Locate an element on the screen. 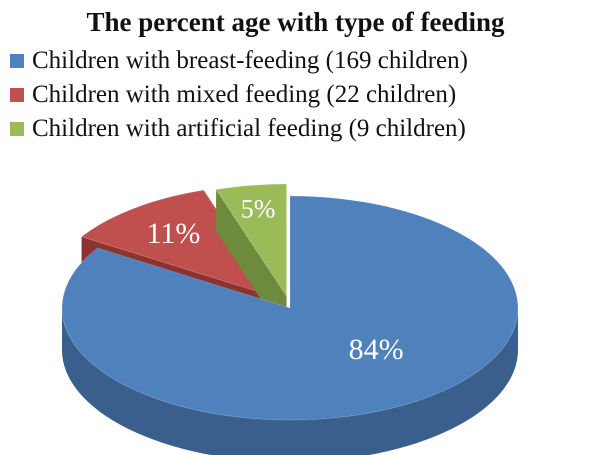 Image resolution: width=591 pixels, height=455 pixels. data-label-mixed-feeding: 11% is located at coordinates (174, 233).